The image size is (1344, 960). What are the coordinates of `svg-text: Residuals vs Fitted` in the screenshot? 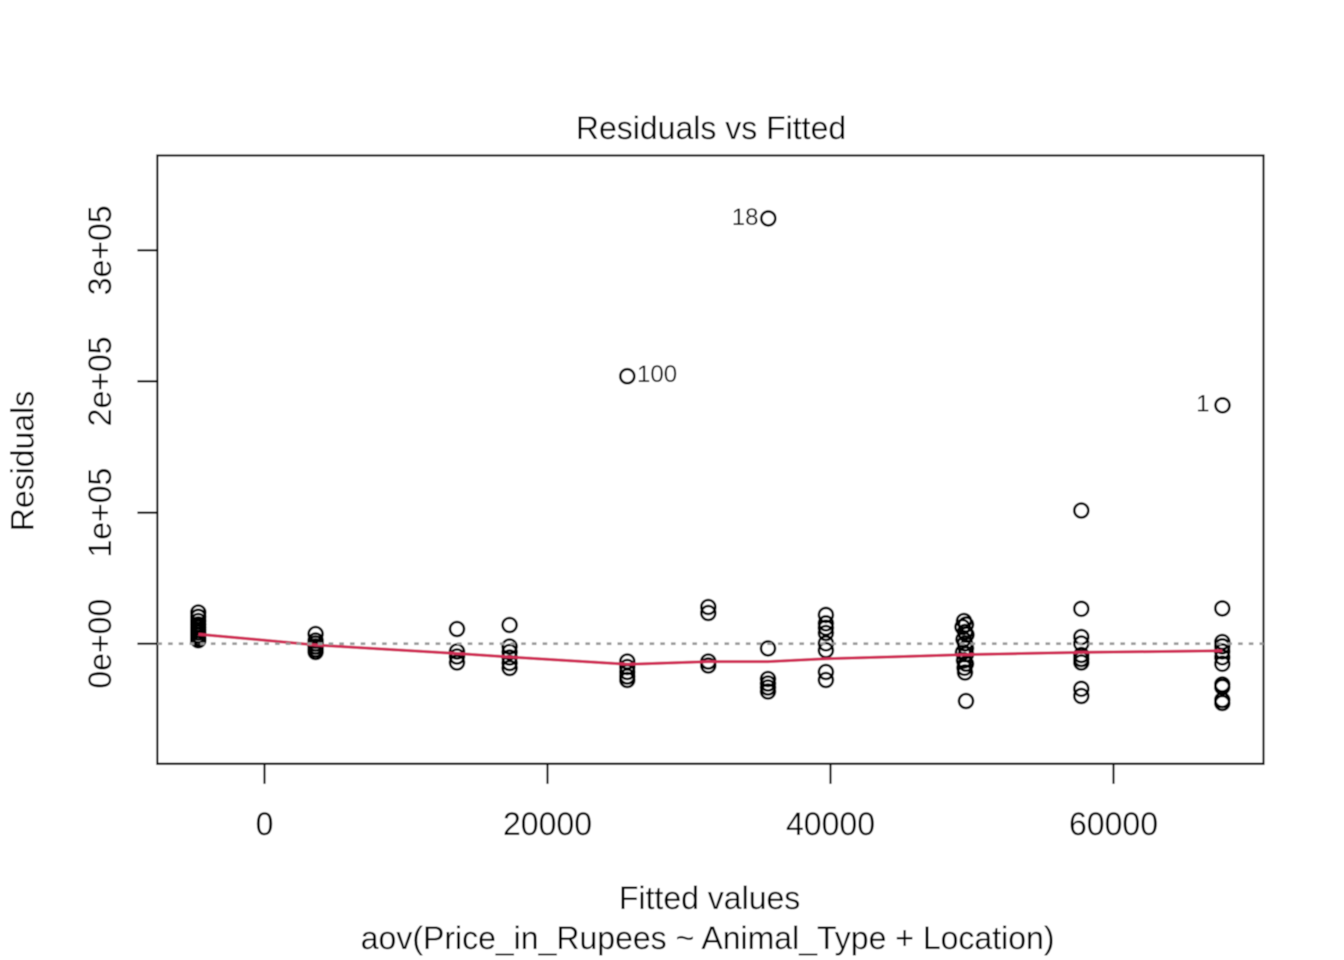 It's located at (711, 128).